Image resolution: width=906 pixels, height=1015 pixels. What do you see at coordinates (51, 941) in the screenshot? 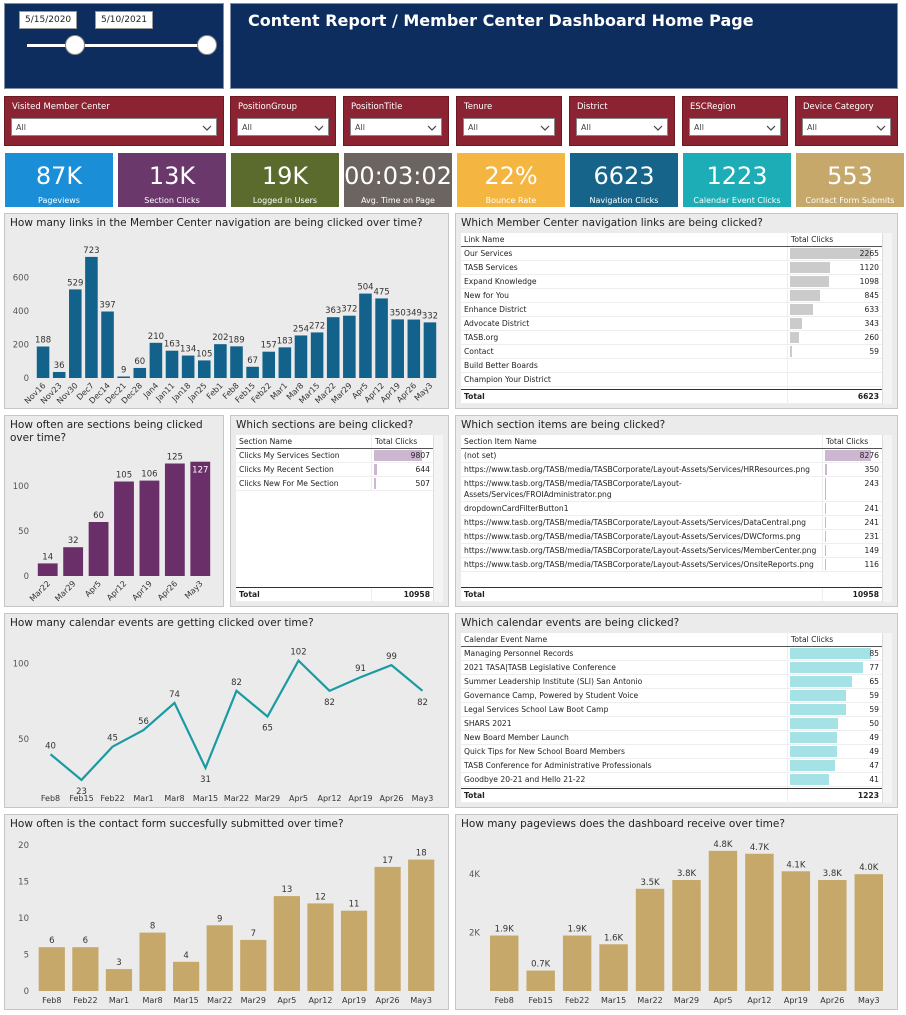
I see `data-label: 6` at bounding box center [51, 941].